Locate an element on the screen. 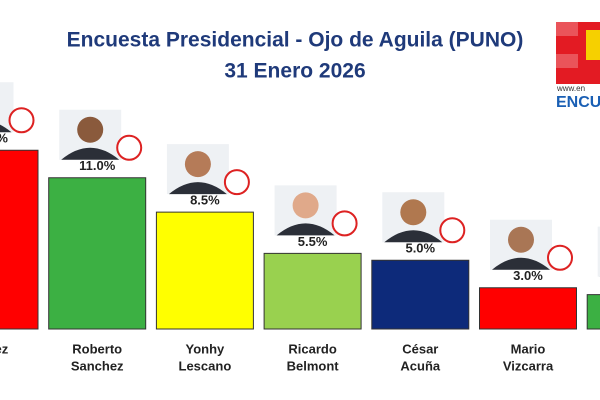 This screenshot has height=400, width=600. logo-url: www.en is located at coordinates (570, 88).